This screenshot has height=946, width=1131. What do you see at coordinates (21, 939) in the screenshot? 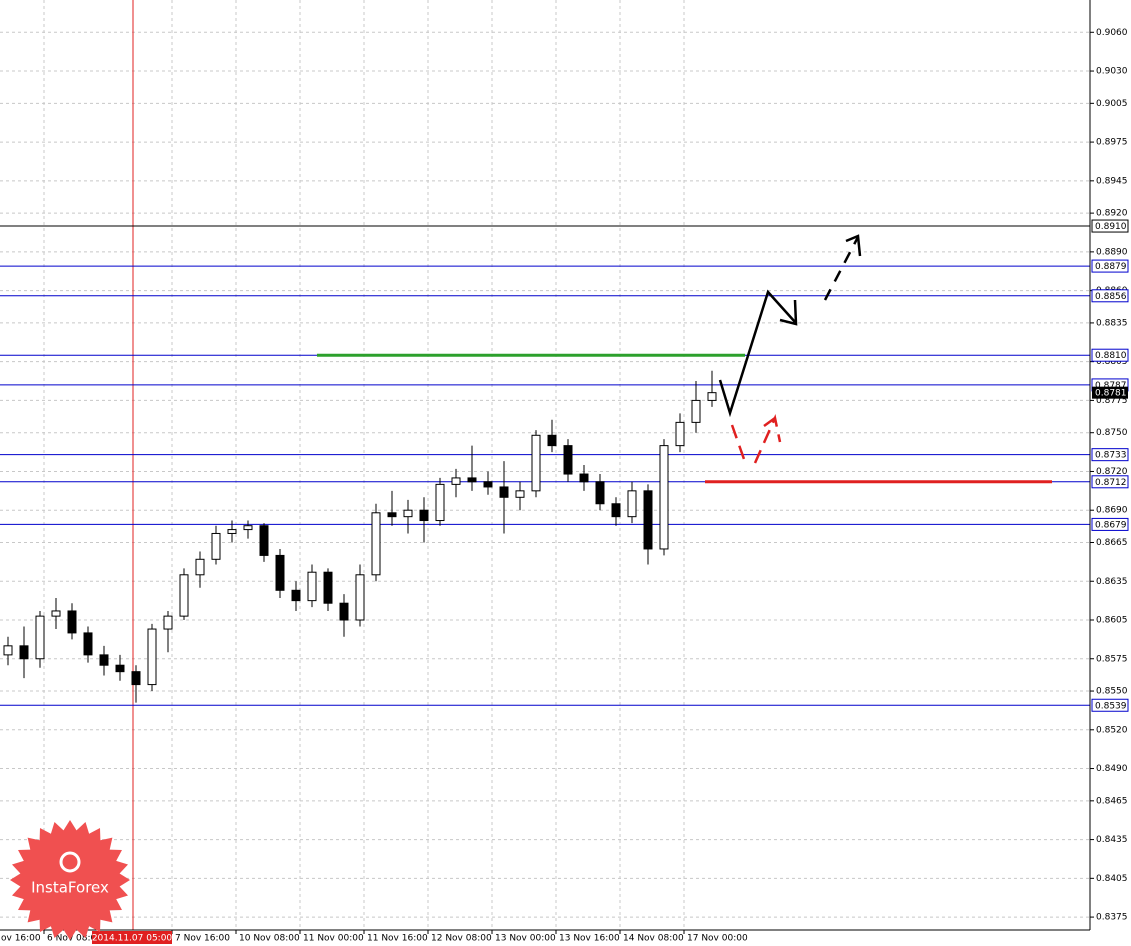
I see `x-tick-label: ov 16:00` at bounding box center [21, 939].